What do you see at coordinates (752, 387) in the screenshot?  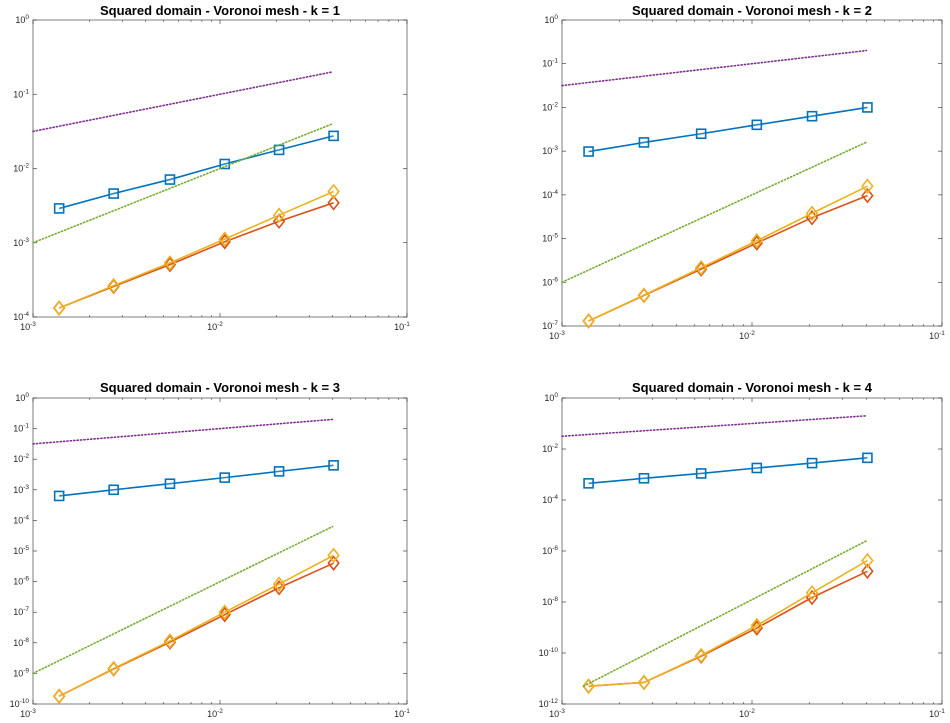 I see `subplot-title: Squared domain - Voronoi mesh - k = 4` at bounding box center [752, 387].